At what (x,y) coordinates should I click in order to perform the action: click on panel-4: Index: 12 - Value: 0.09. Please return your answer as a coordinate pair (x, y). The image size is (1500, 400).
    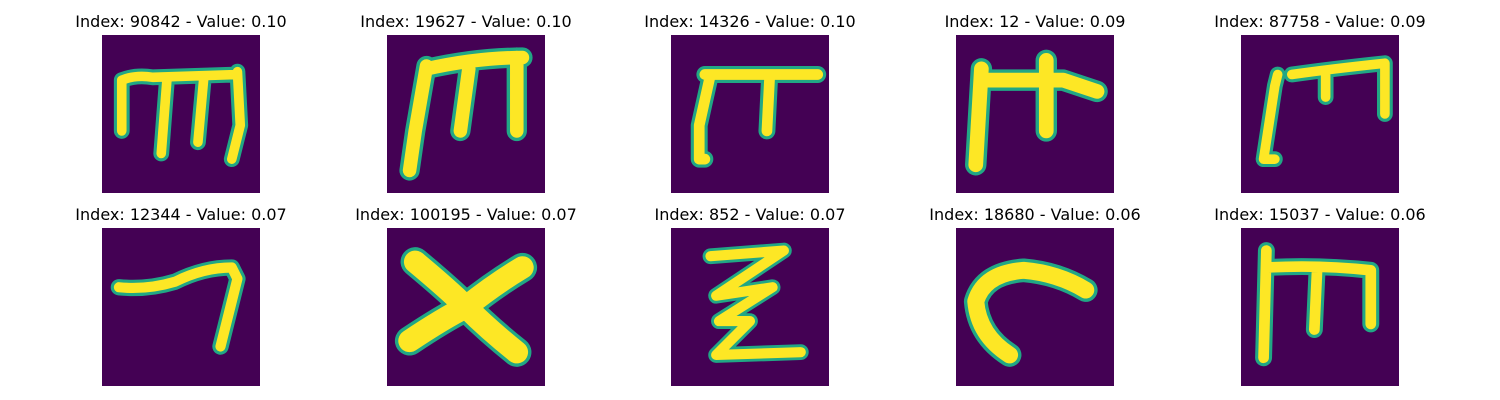
    Looking at the image, I should click on (1035, 103).